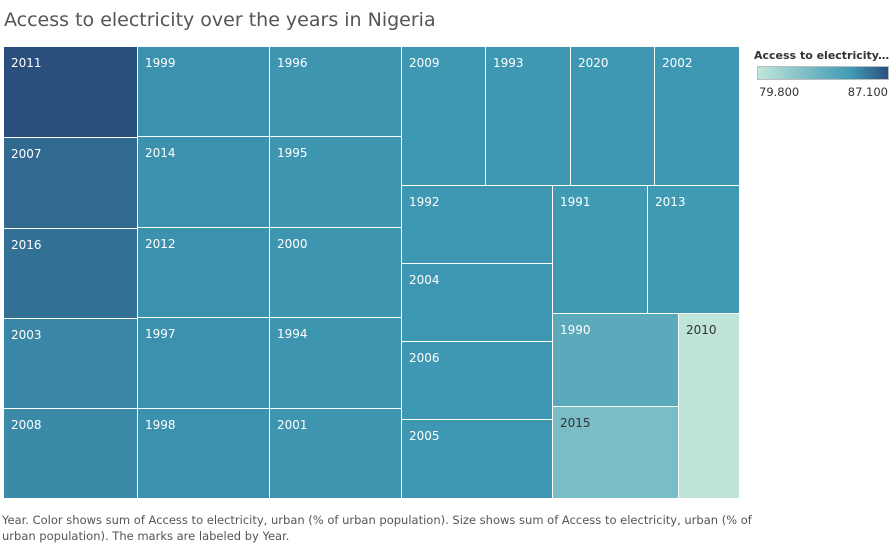 The width and height of the screenshot is (894, 545). Describe the element at coordinates (26, 63) in the screenshot. I see `treemap-cell-label: 2011` at that location.